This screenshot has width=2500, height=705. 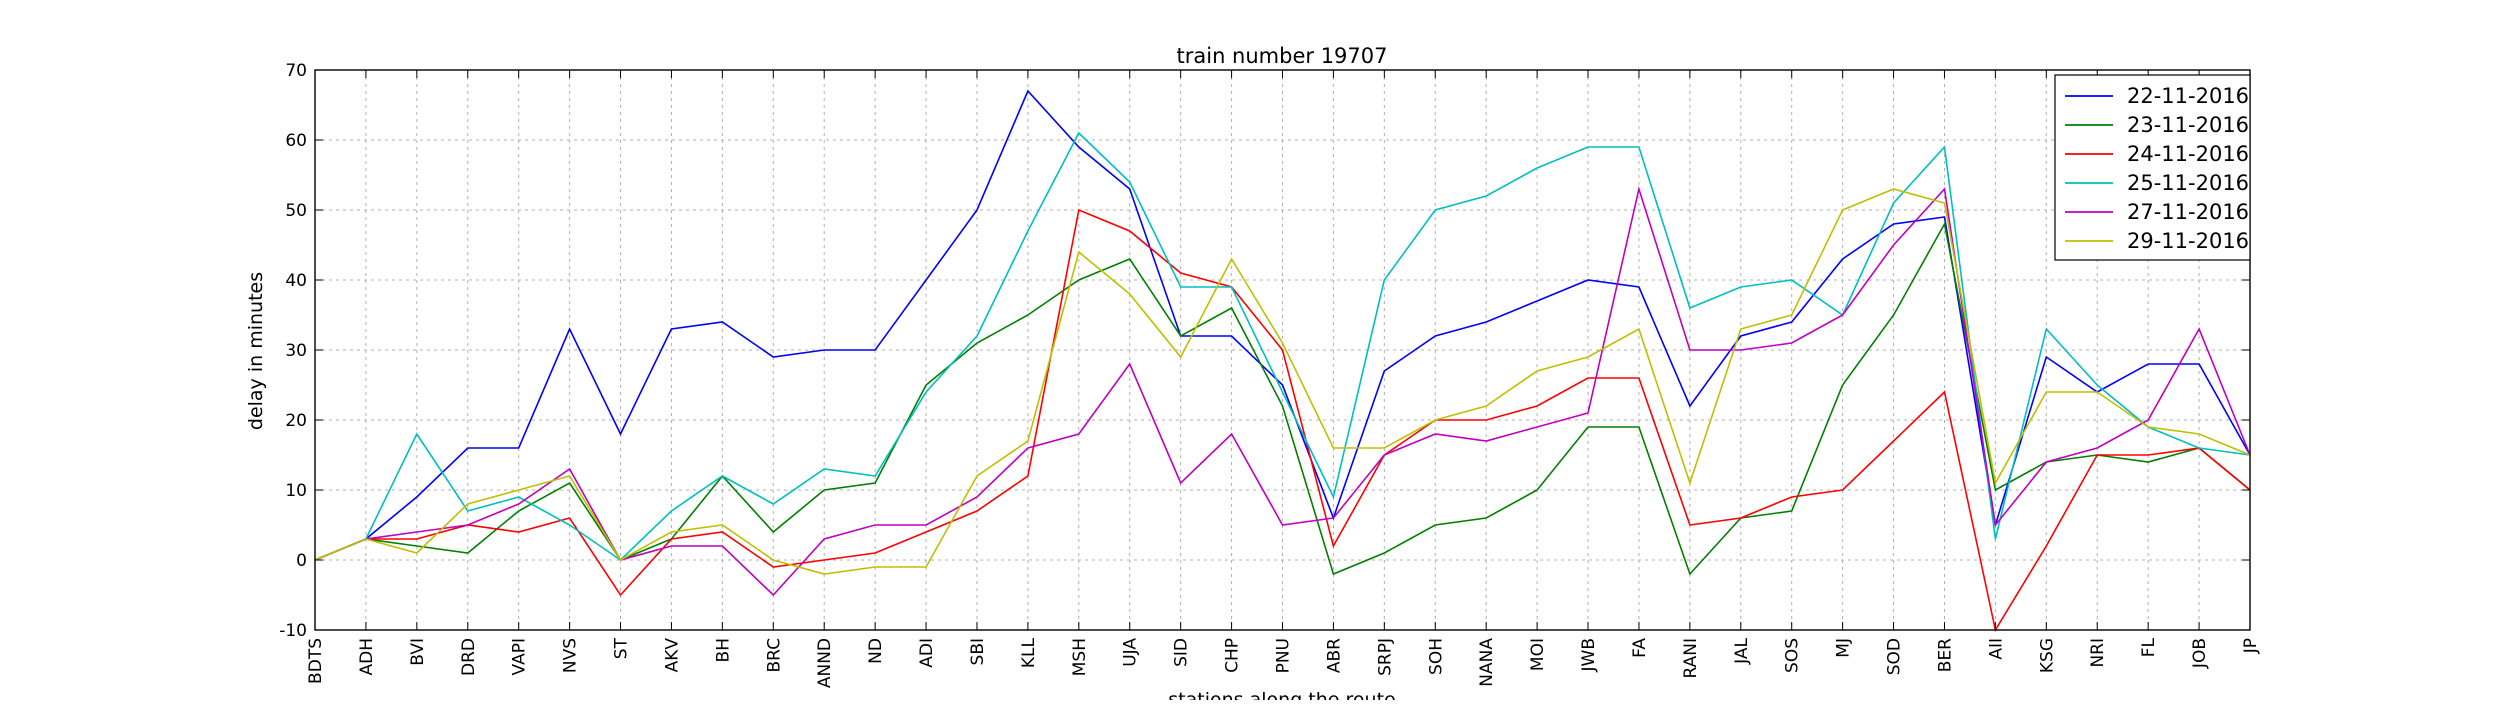 What do you see at coordinates (1996, 649) in the screenshot?
I see `x-tick-label: AII` at bounding box center [1996, 649].